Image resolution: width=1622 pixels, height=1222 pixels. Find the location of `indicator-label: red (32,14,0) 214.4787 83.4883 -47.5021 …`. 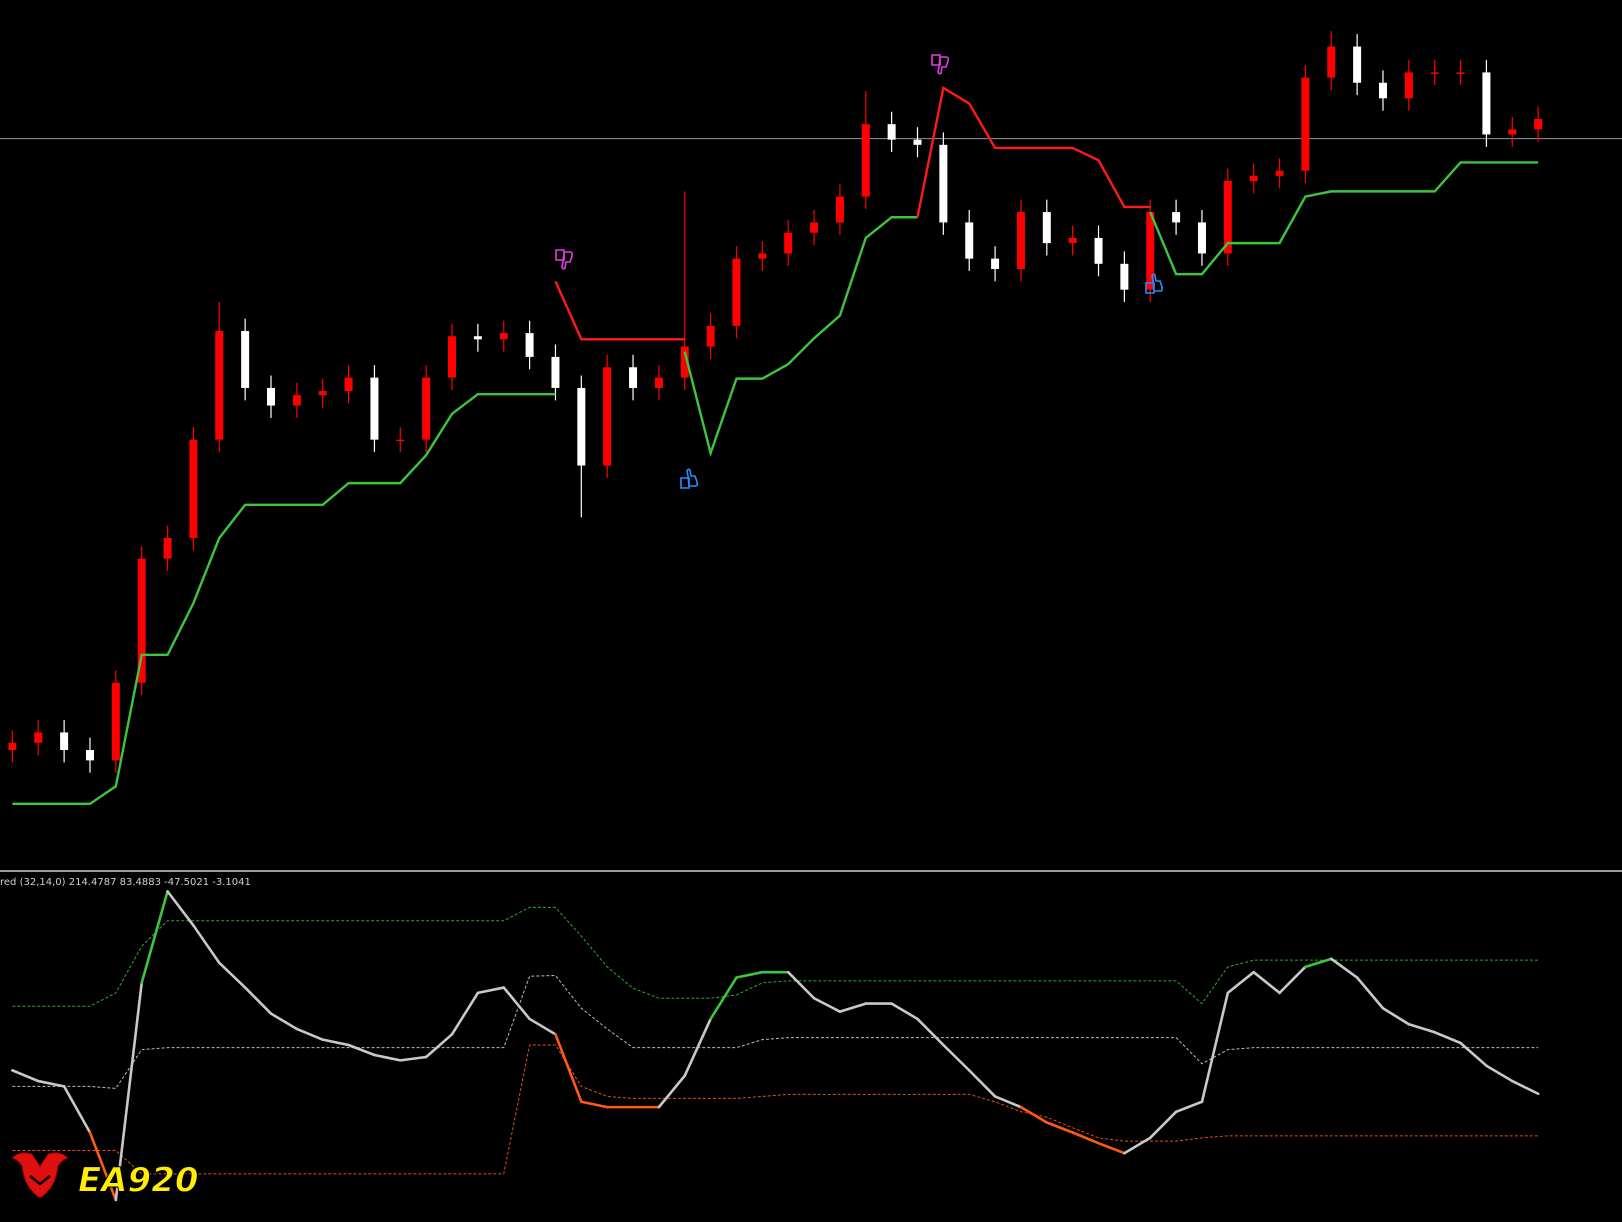

indicator-label: red (32,14,0) 214.4787 83.4883 -47.5021 … is located at coordinates (125, 882).